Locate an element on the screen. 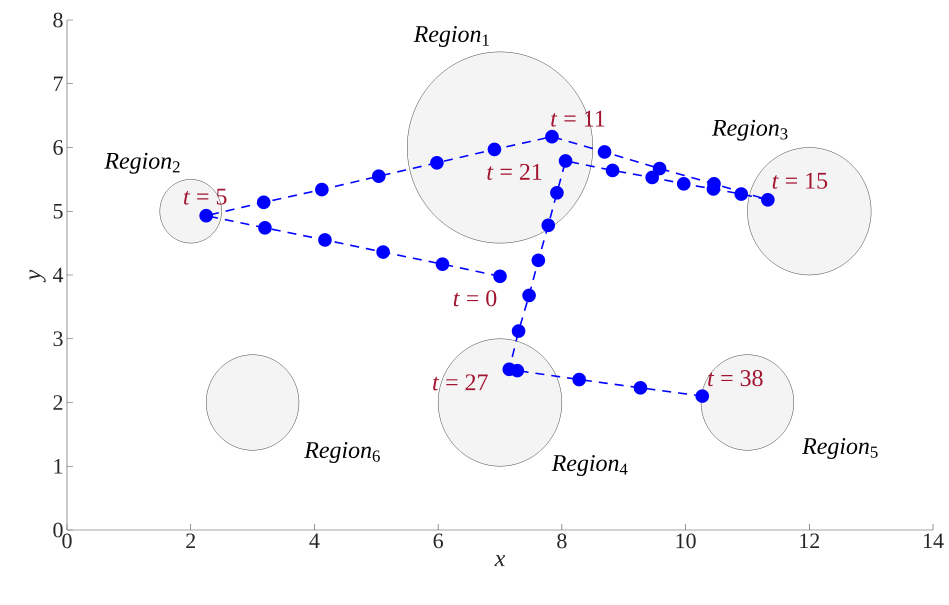  x-tick-label: 10 is located at coordinates (686, 541).